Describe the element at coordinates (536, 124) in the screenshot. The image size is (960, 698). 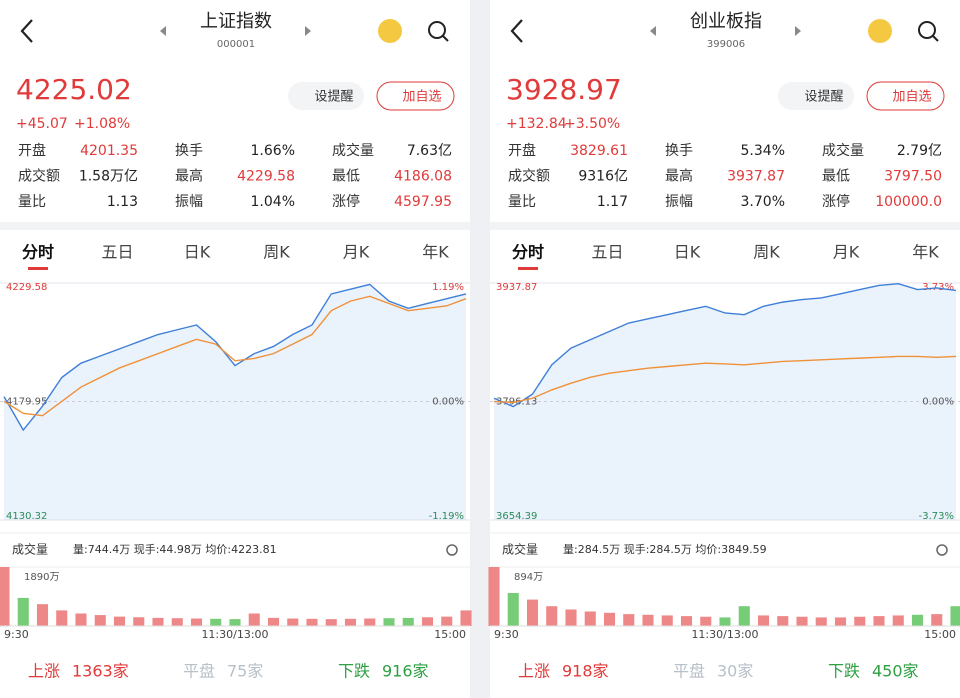
I see `change: +132.84` at that location.